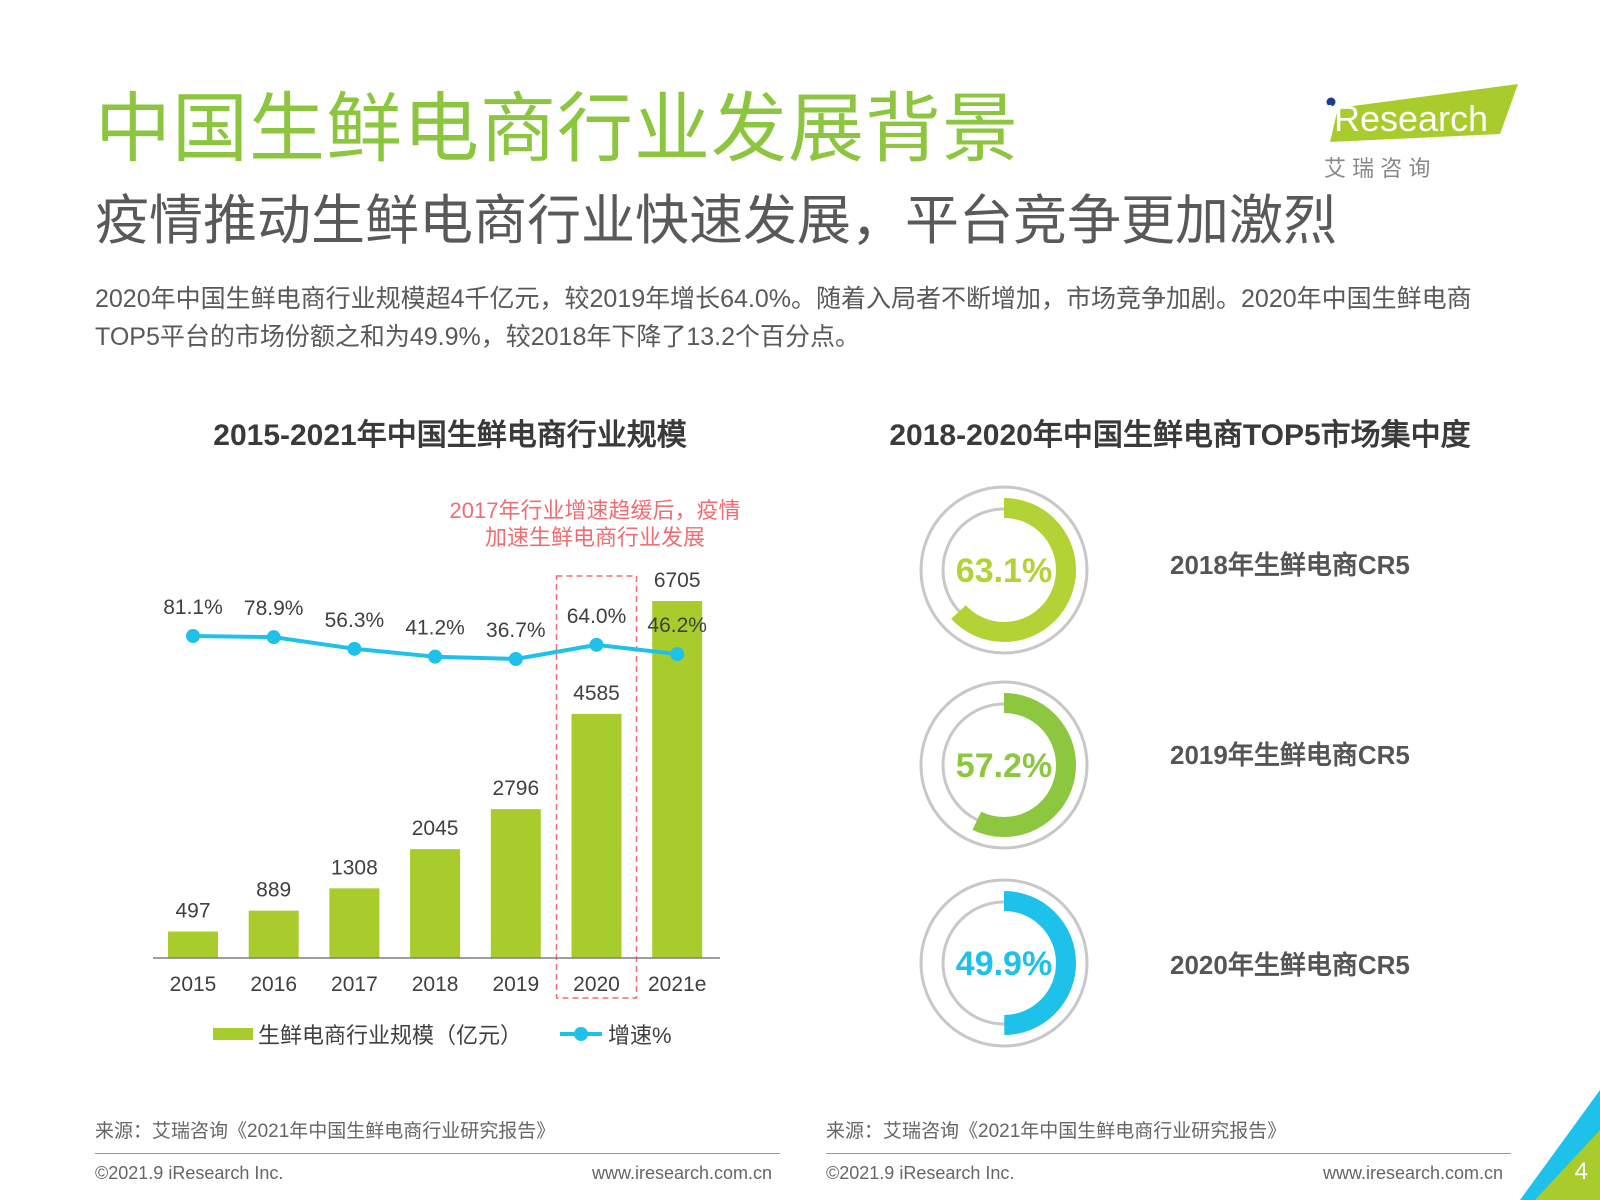 Image resolution: width=1600 pixels, height=1200 pixels. What do you see at coordinates (515, 883) in the screenshot?
I see `bar-2019` at bounding box center [515, 883].